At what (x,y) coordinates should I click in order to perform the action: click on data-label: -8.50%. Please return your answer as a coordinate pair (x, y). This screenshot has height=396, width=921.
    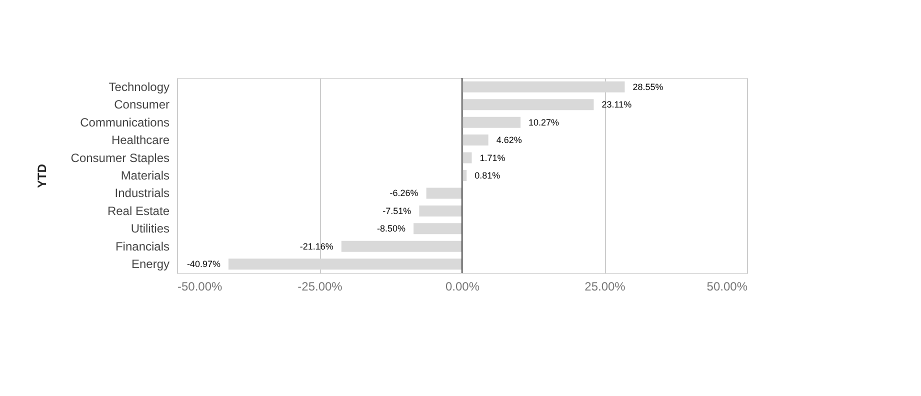
    Looking at the image, I should click on (391, 229).